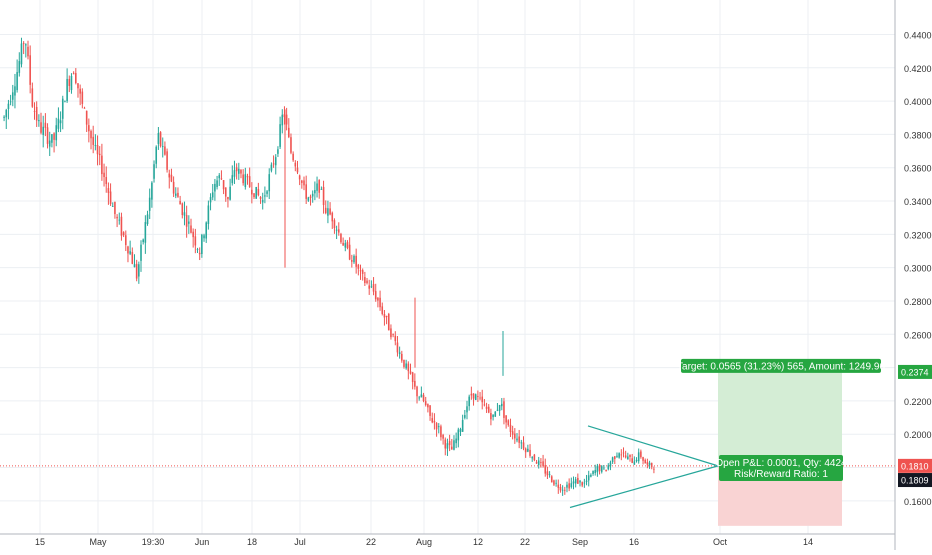 The image size is (932, 555). Describe the element at coordinates (918, 435) in the screenshot. I see `y-tick-label: 0.2000` at that location.